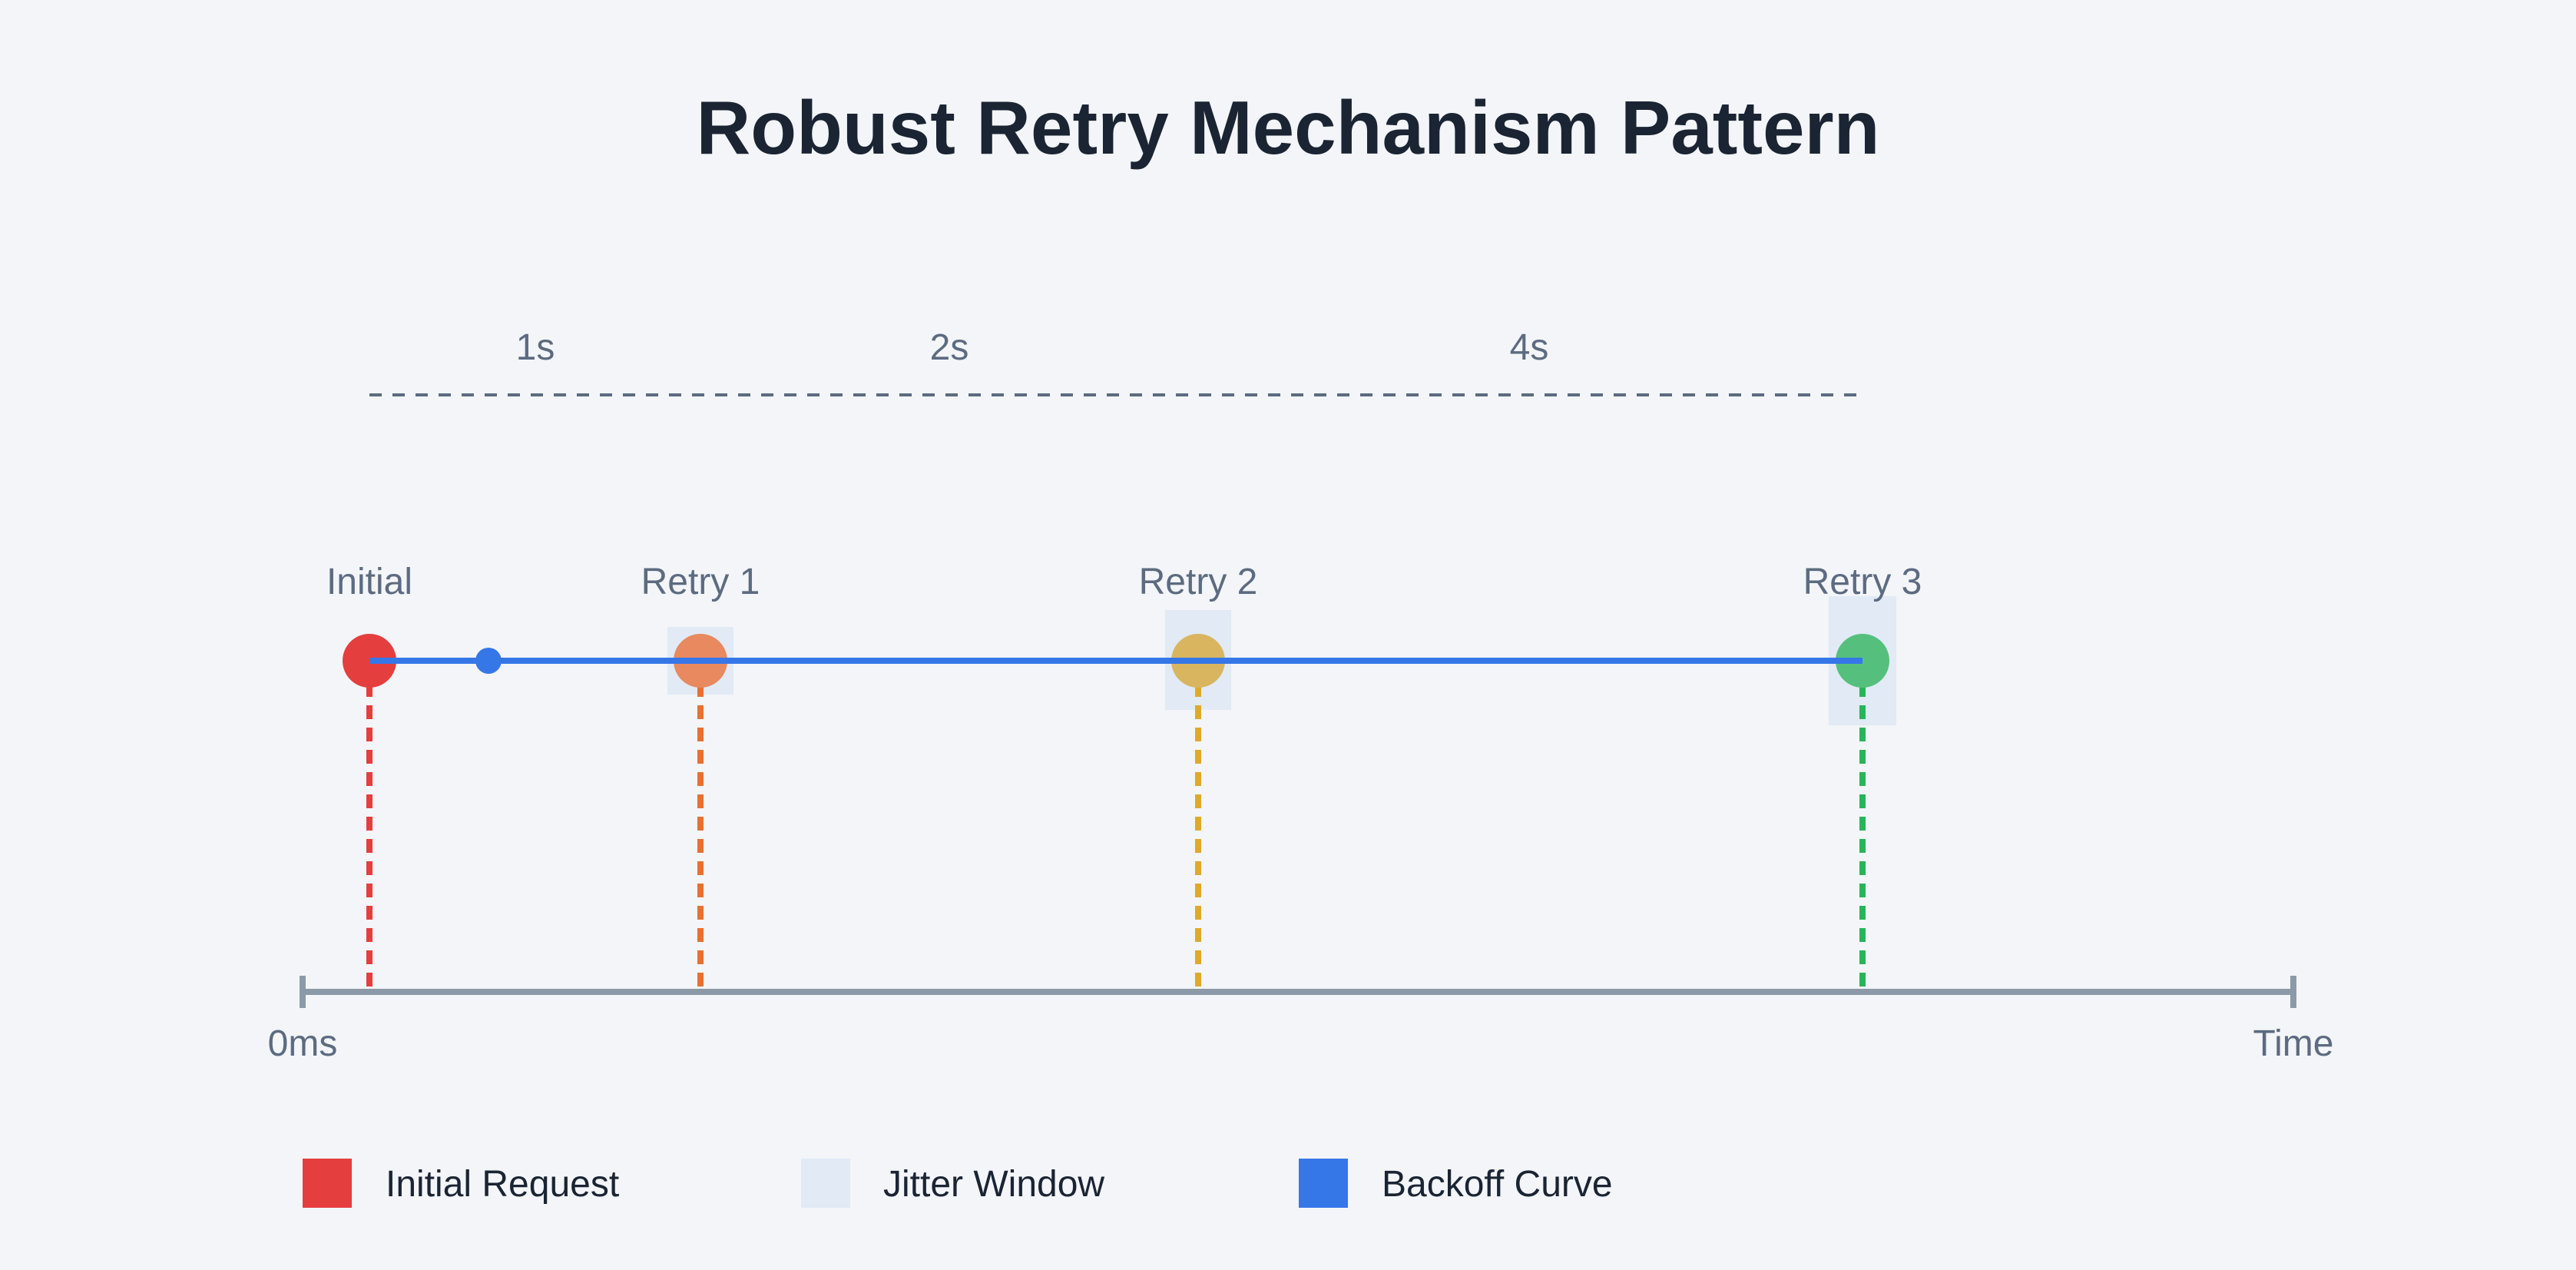  What do you see at coordinates (1287, 128) in the screenshot?
I see `diagram-title: Robust Retry Mechanism Pattern` at bounding box center [1287, 128].